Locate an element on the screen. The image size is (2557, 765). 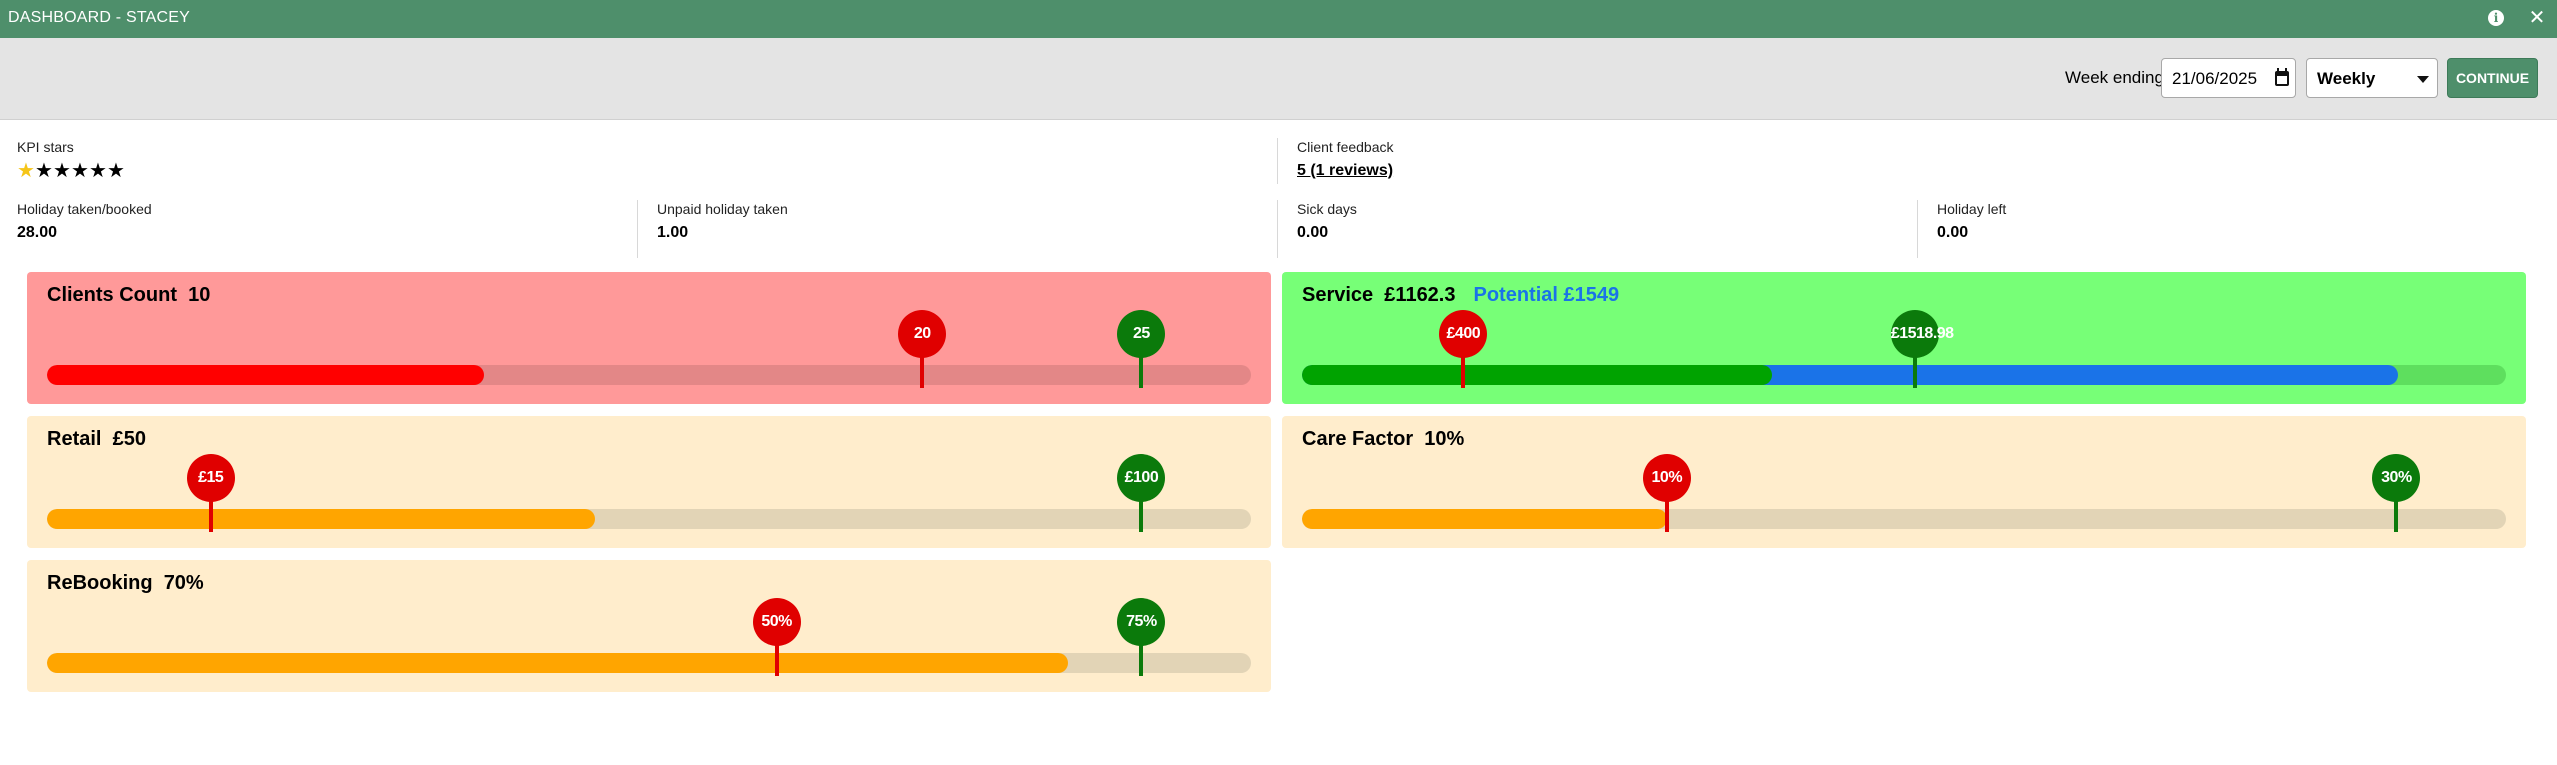
window-title: DASHBOARD - STACEY is located at coordinates (99, 17).